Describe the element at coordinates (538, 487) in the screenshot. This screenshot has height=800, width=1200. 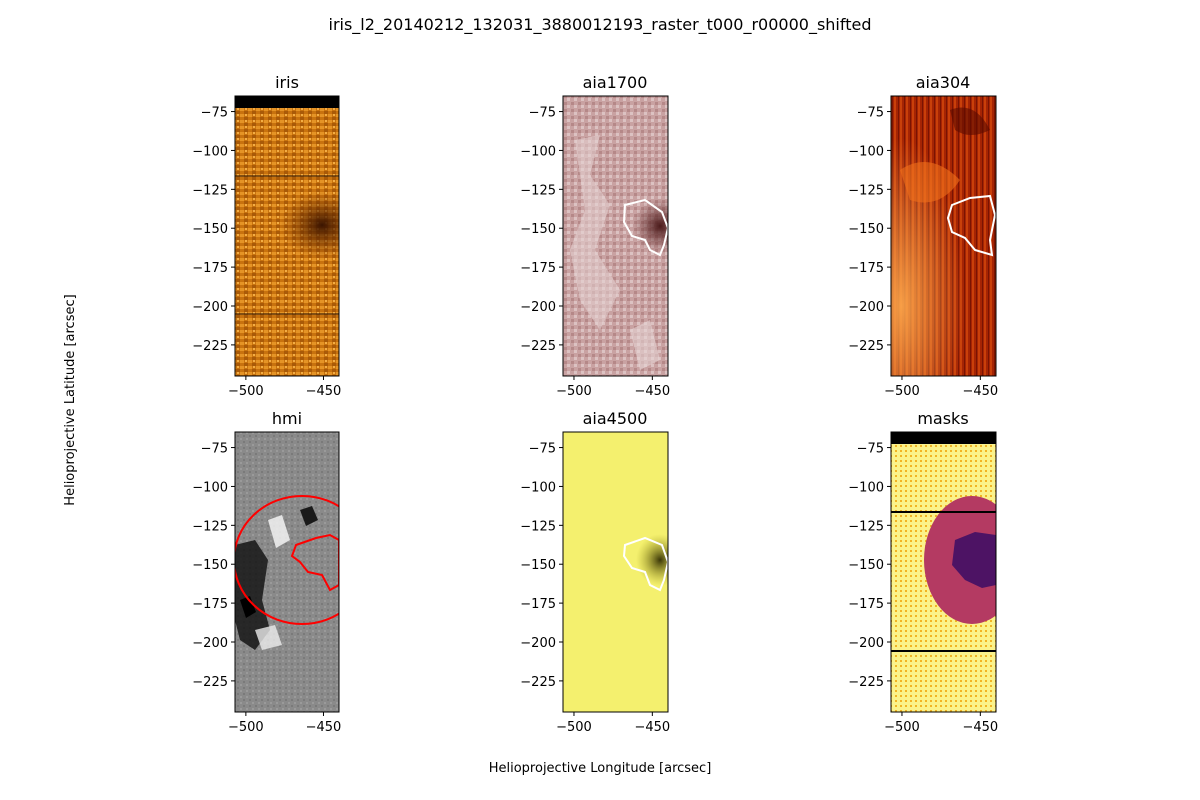
I see `aia4500-ytick-label: −100` at that location.